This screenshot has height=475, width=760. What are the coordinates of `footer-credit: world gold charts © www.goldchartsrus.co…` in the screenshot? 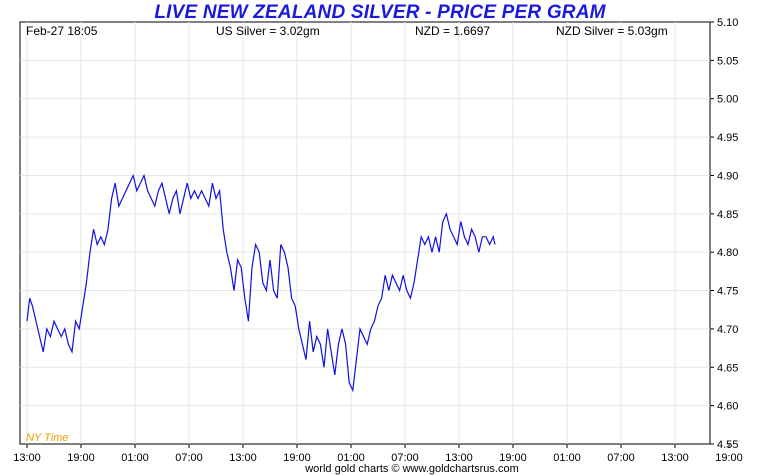 It's located at (411, 469).